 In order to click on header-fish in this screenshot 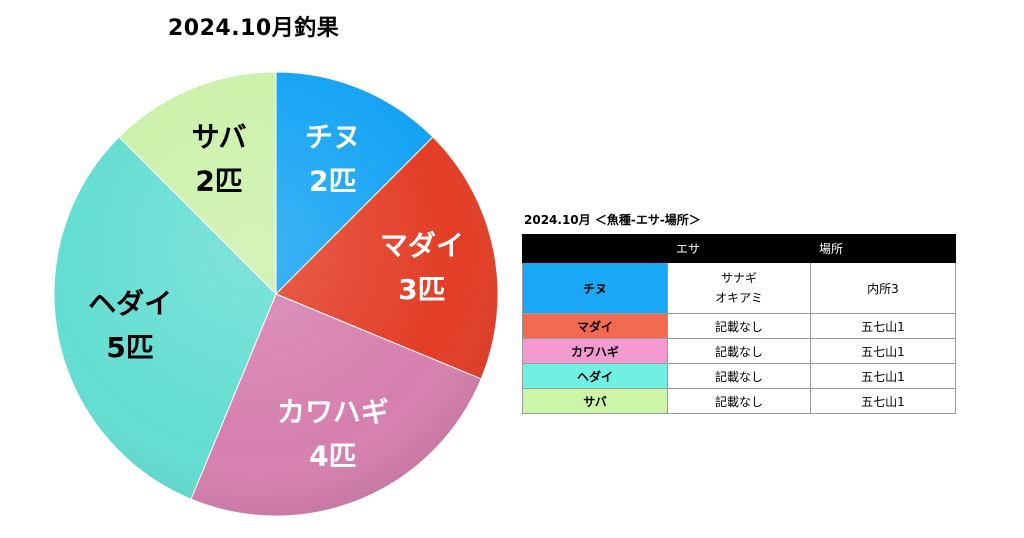, I will do `click(595, 248)`.